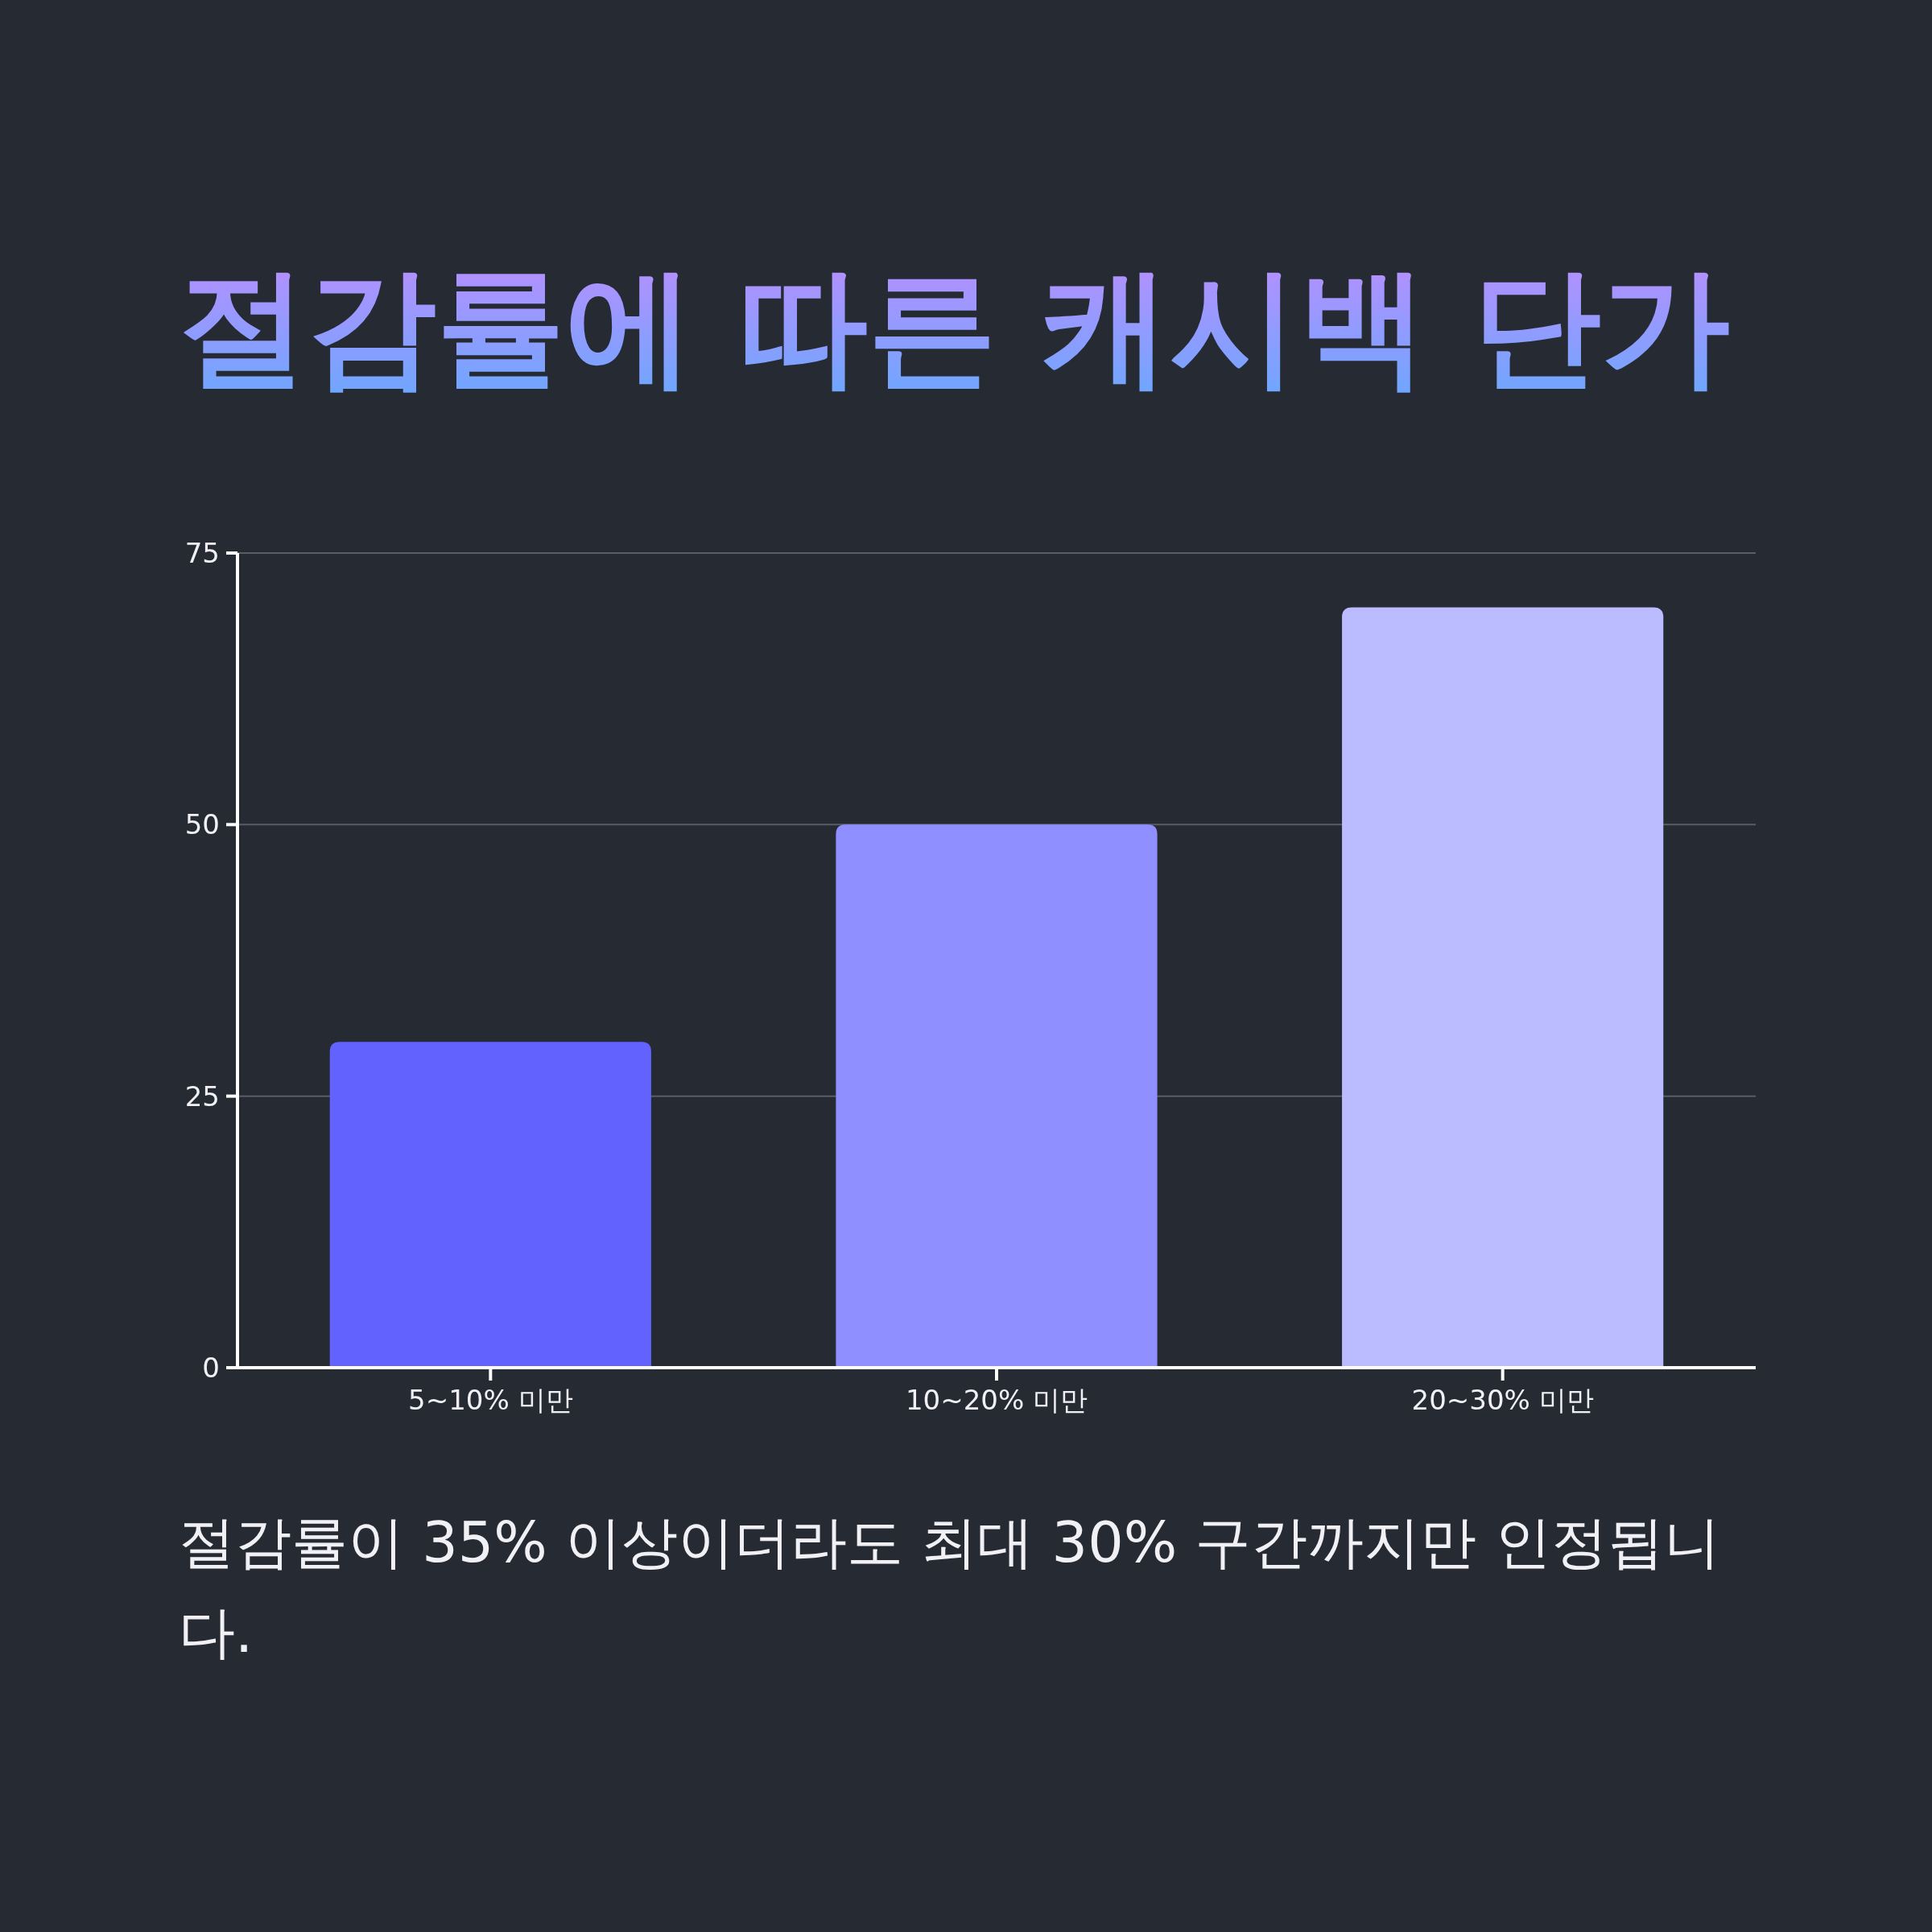  Describe the element at coordinates (211, 1368) in the screenshot. I see `y-tick-label: 0` at that location.